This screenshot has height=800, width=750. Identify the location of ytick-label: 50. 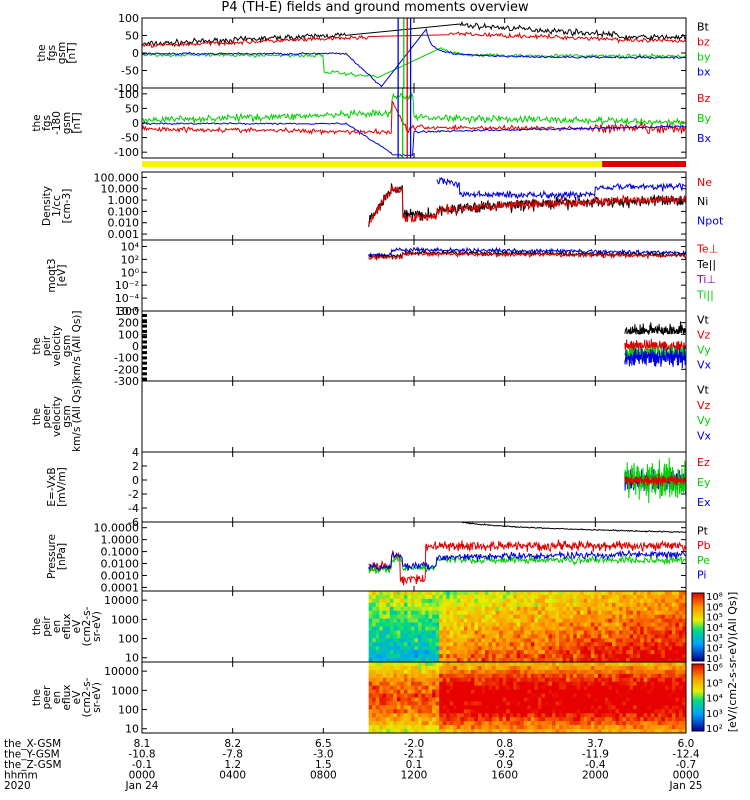
(132, 36).